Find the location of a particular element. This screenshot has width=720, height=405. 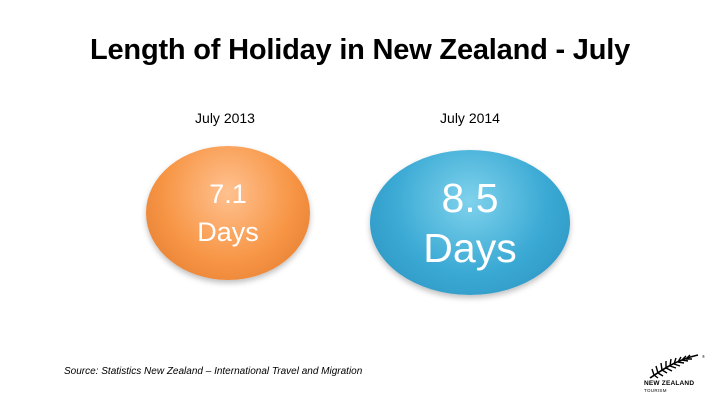

slide-title: Length of Holiday in New Zealand - July is located at coordinates (360, 50).